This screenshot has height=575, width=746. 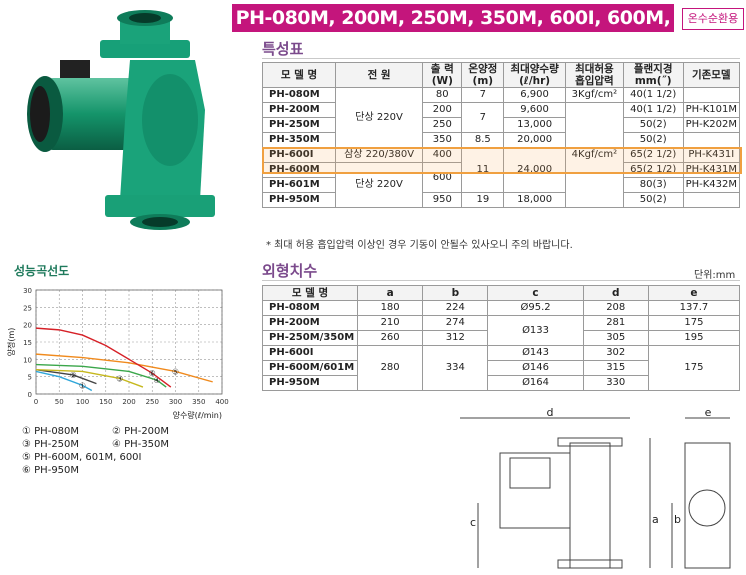 What do you see at coordinates (379, 75) in the screenshot?
I see `header-cell: 전 원` at bounding box center [379, 75].